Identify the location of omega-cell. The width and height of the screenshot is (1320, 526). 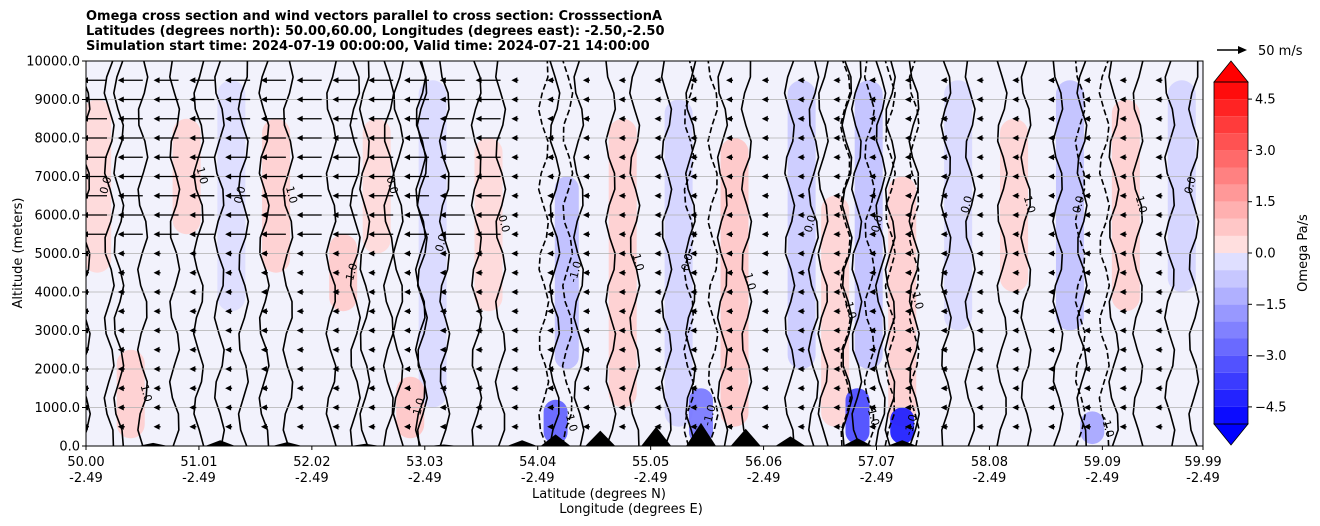
(566, 272).